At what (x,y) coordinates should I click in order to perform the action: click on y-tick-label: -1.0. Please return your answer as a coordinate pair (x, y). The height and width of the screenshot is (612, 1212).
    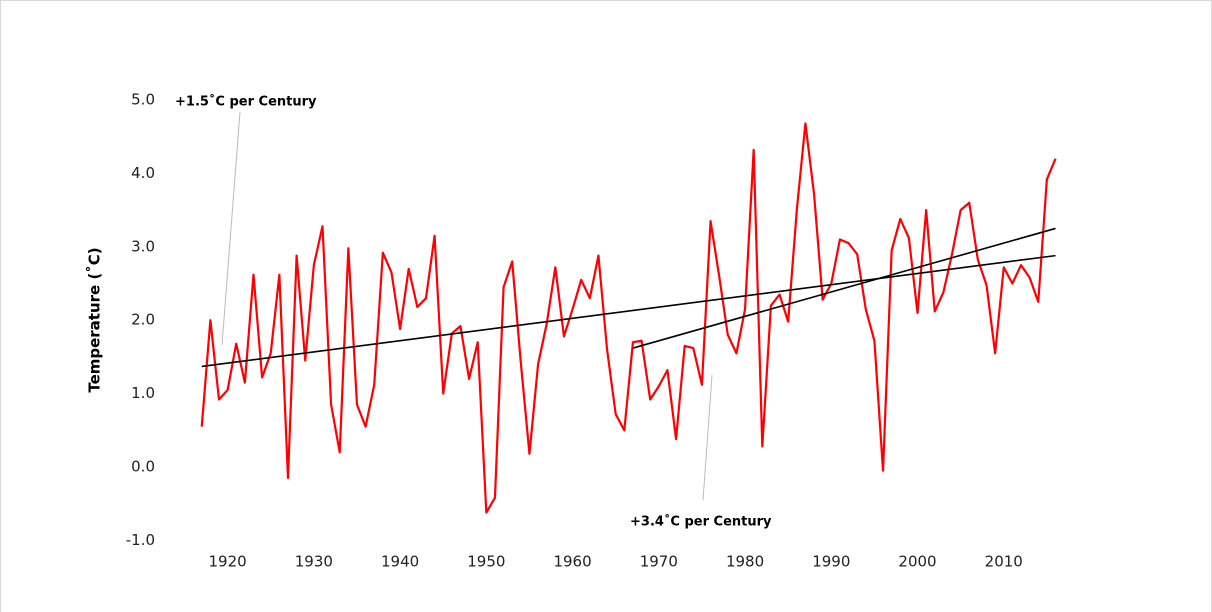
    Looking at the image, I should click on (140, 540).